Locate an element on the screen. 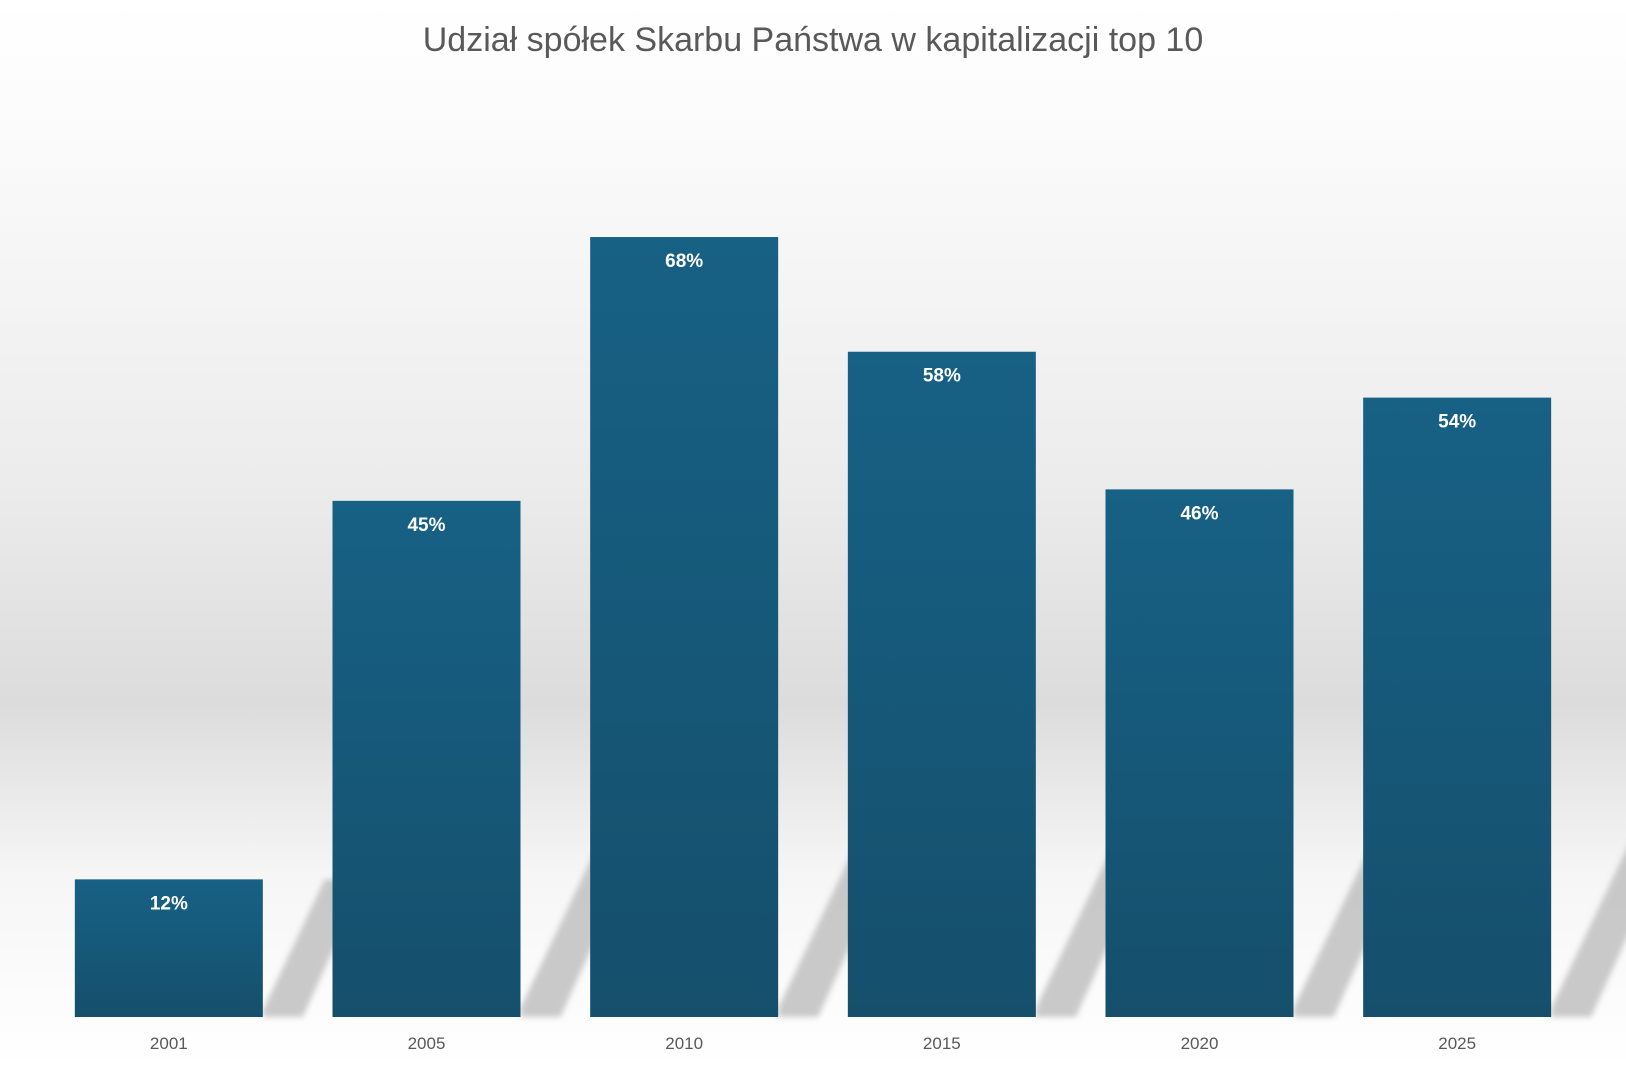 This screenshot has height=1067, width=1626. x-tick-label-2005: 2005 is located at coordinates (427, 1043).